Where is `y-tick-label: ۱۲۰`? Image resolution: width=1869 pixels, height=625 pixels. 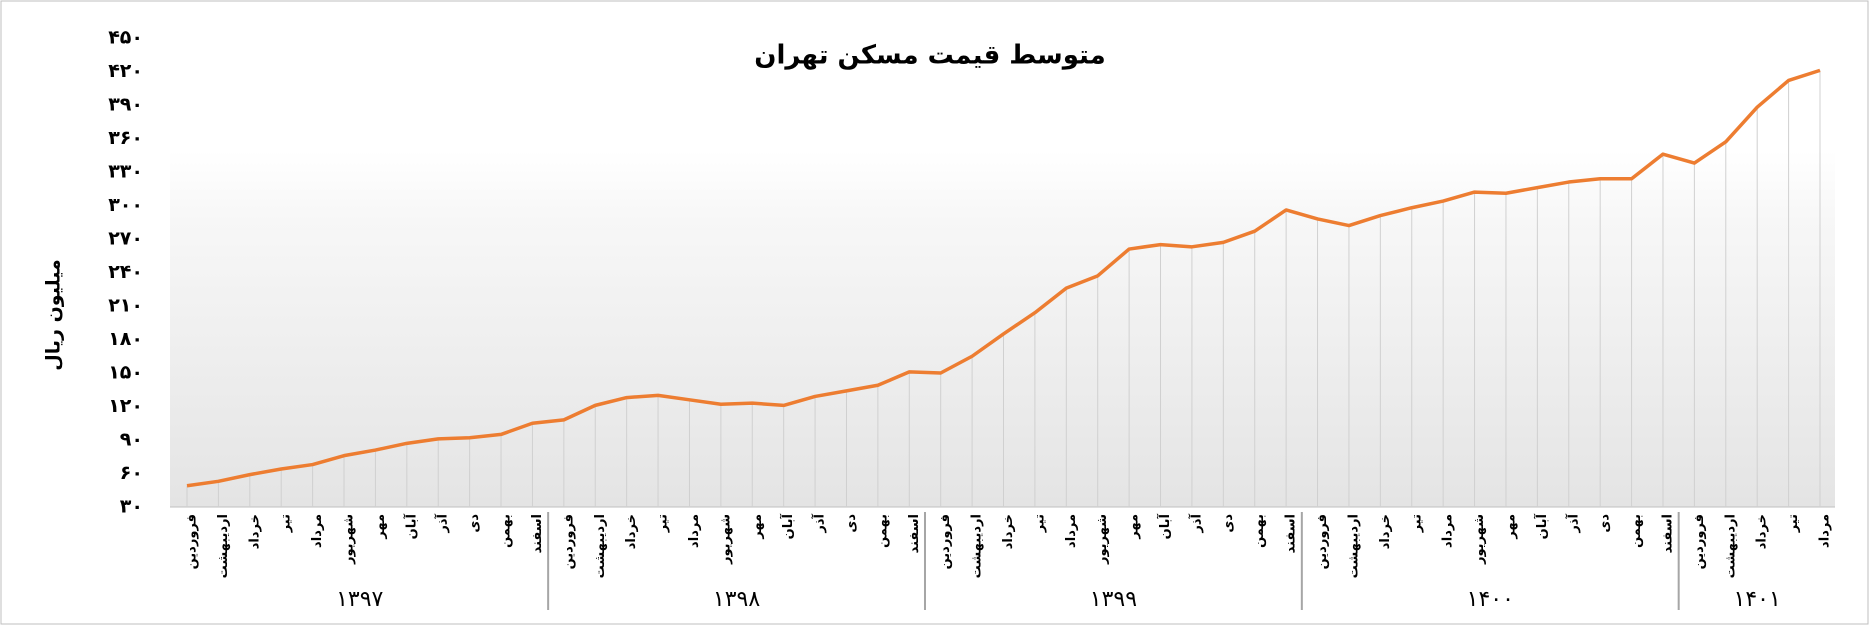 y-tick-label: ۱۲۰ is located at coordinates (125, 406).